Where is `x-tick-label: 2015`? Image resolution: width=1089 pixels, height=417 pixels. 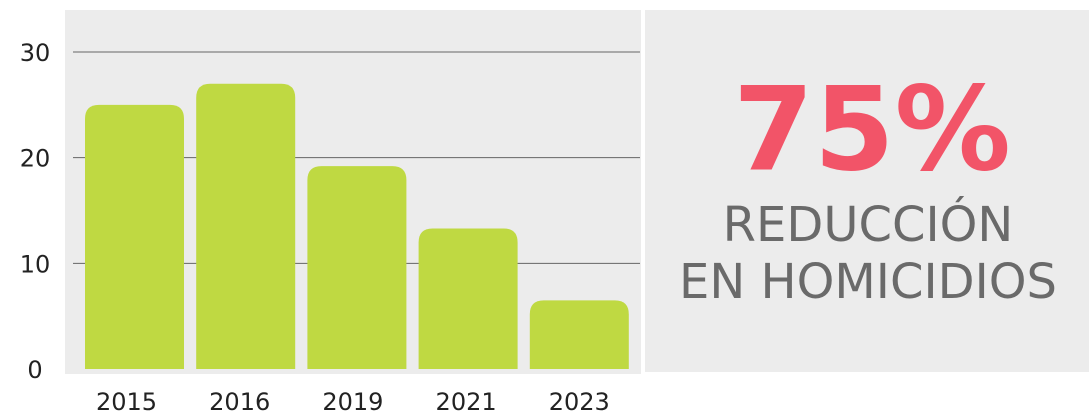
x-tick-label: 2015 is located at coordinates (126, 402).